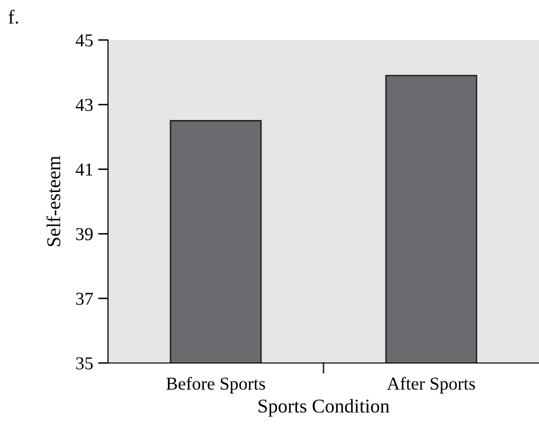 Image resolution: width=539 pixels, height=432 pixels. What do you see at coordinates (324, 408) in the screenshot?
I see `x-axis-title: Sports Condition` at bounding box center [324, 408].